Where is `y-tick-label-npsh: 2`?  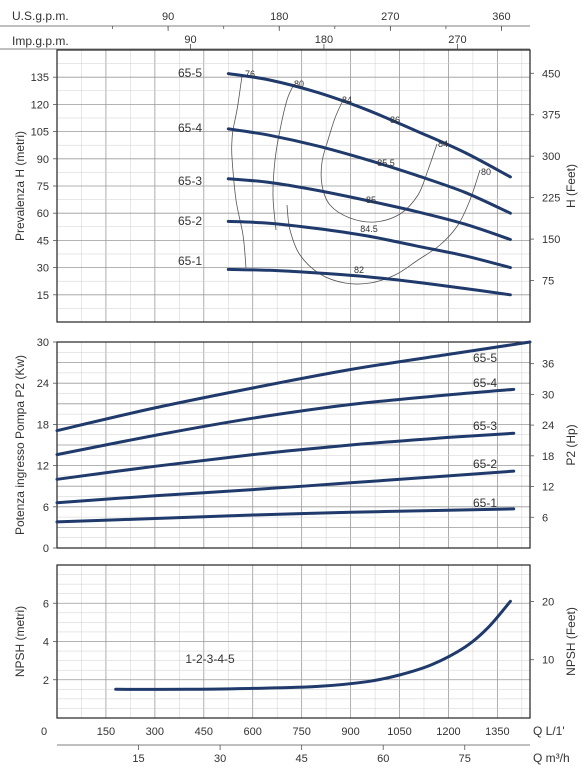
y-tick-label-npsh: 2 is located at coordinates (46, 681).